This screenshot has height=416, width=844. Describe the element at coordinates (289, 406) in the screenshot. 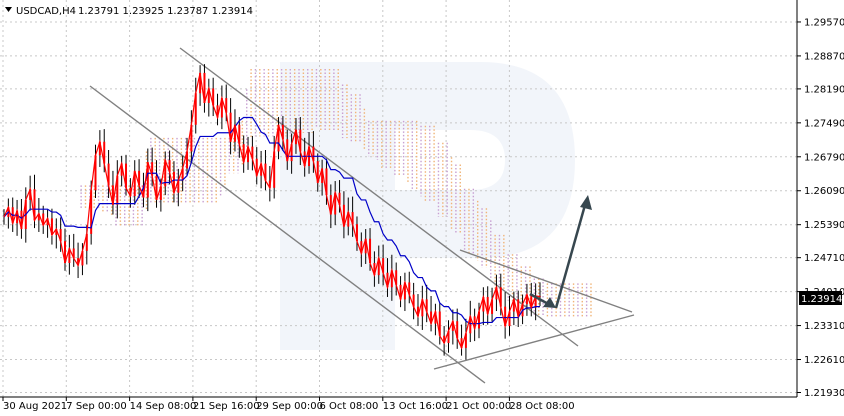

I see `x-tick-label: 29 Sep 00:00` at that location.